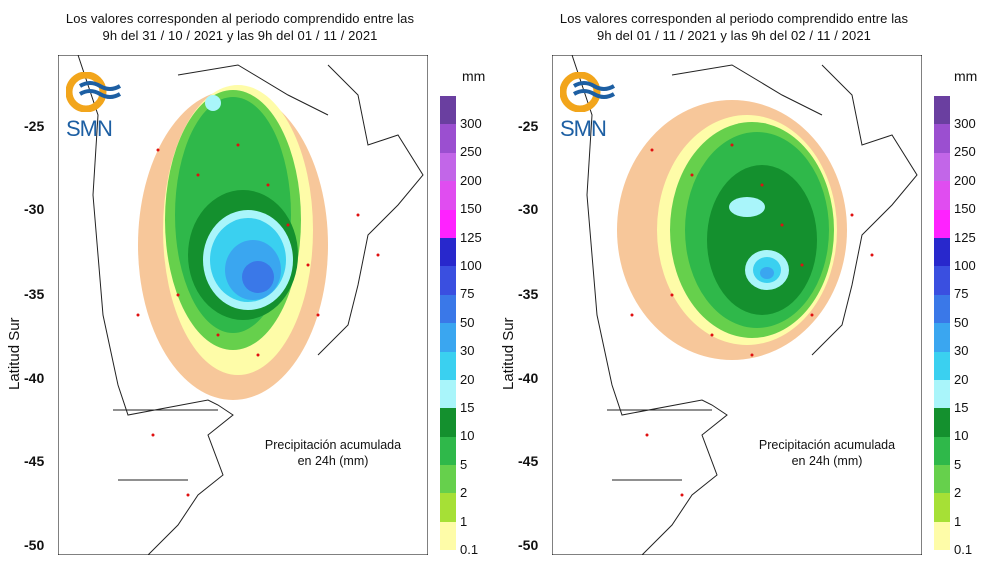 The height and width of the screenshot is (570, 1000). Describe the element at coordinates (965, 123) in the screenshot. I see `legend-label: 300` at that location.